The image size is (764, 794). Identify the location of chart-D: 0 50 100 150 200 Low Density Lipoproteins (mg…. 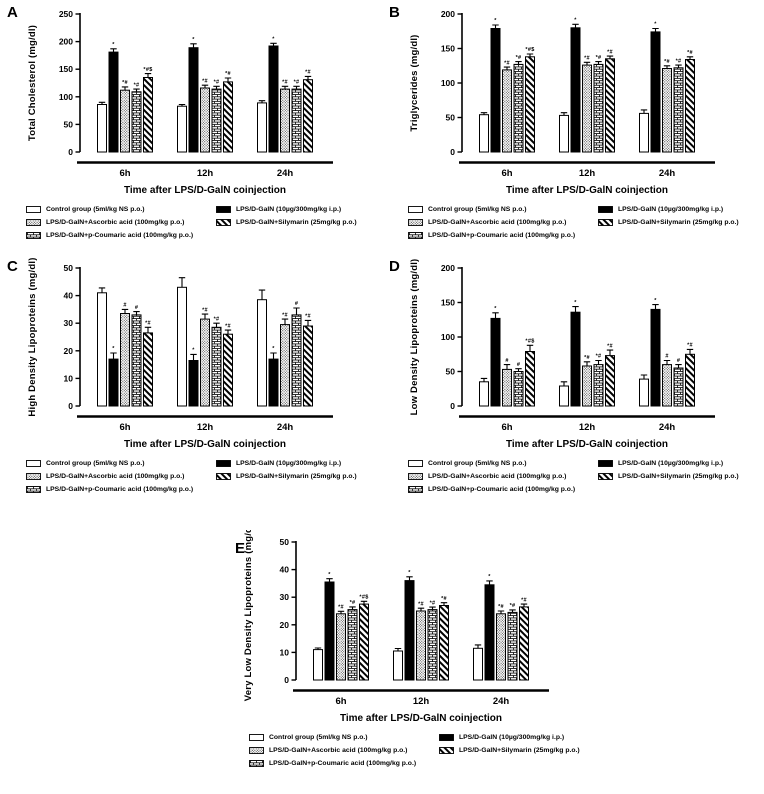
(562, 354).